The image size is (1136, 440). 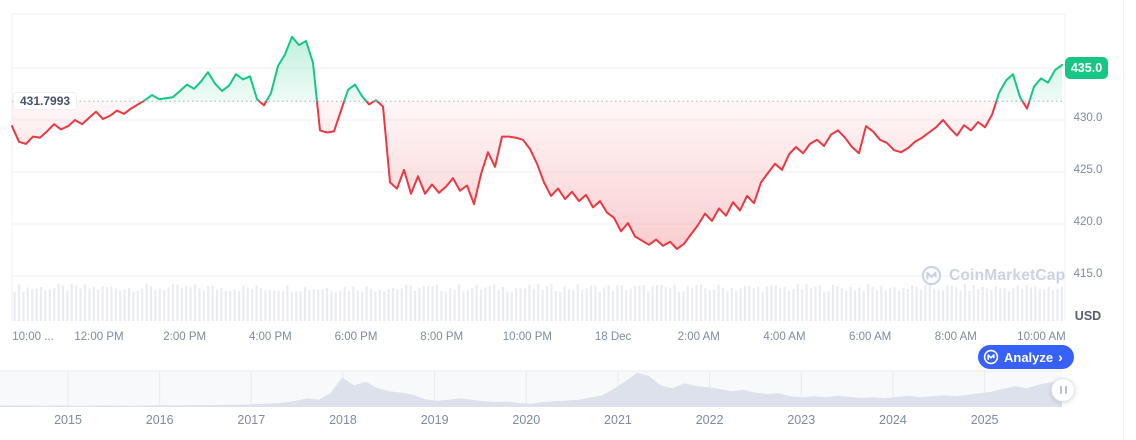 What do you see at coordinates (527, 337) in the screenshot?
I see `x-axis-tick: 10:00 PM` at bounding box center [527, 337].